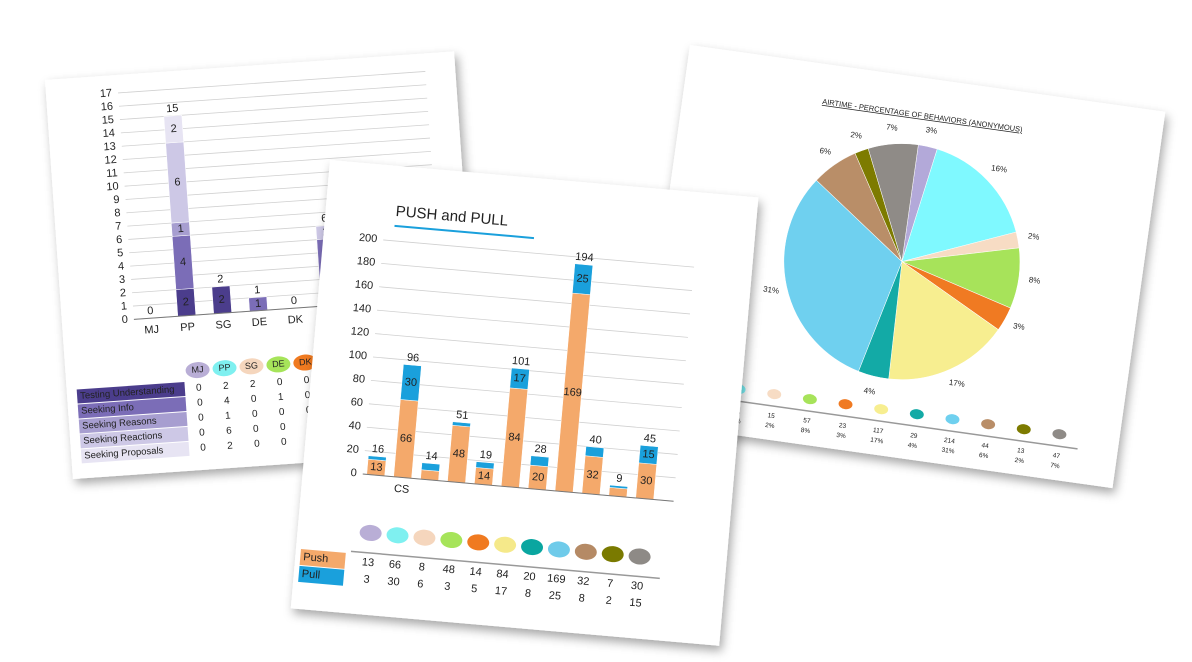 The height and width of the screenshot is (662, 1192). Describe the element at coordinates (121, 266) in the screenshot. I see `y-tick-label: 4` at that location.